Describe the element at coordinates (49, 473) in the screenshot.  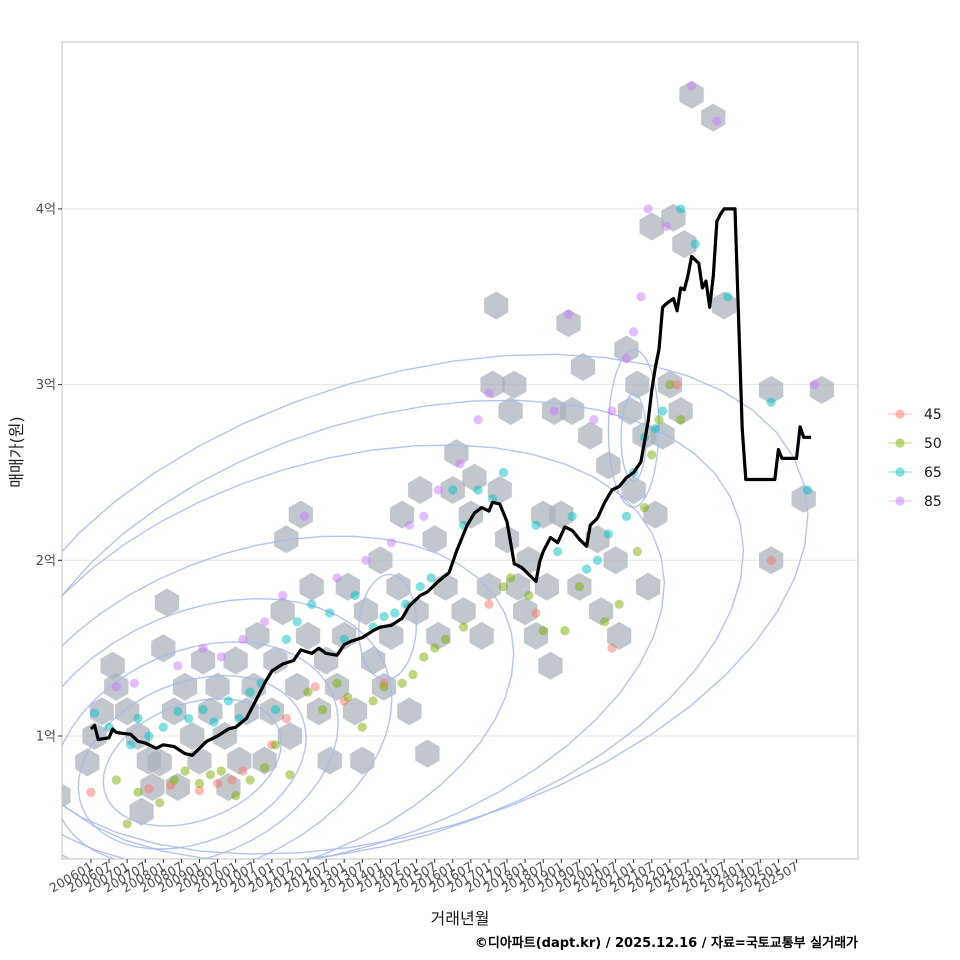
I see `y-axis: 1억 2억 3억 4억` at that location.